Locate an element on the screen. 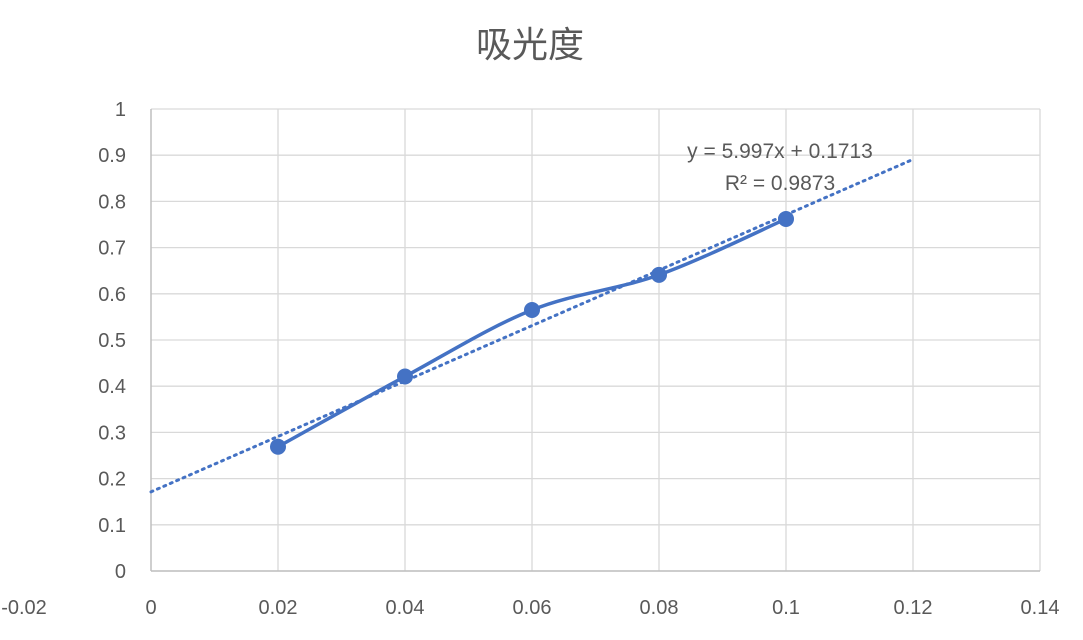 Image resolution: width=1083 pixels, height=640 pixels. x-tick-label: 0.06 is located at coordinates (532, 608).